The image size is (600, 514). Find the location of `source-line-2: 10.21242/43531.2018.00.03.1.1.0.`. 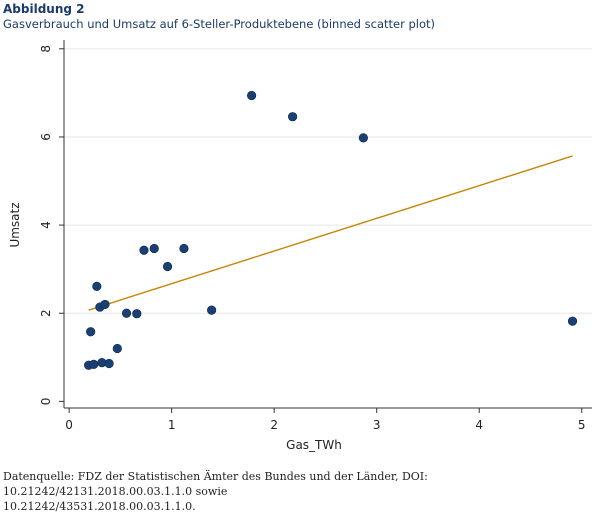

source-line-2: 10.21242/43531.2018.00.03.1.1.0. is located at coordinates (99, 506).